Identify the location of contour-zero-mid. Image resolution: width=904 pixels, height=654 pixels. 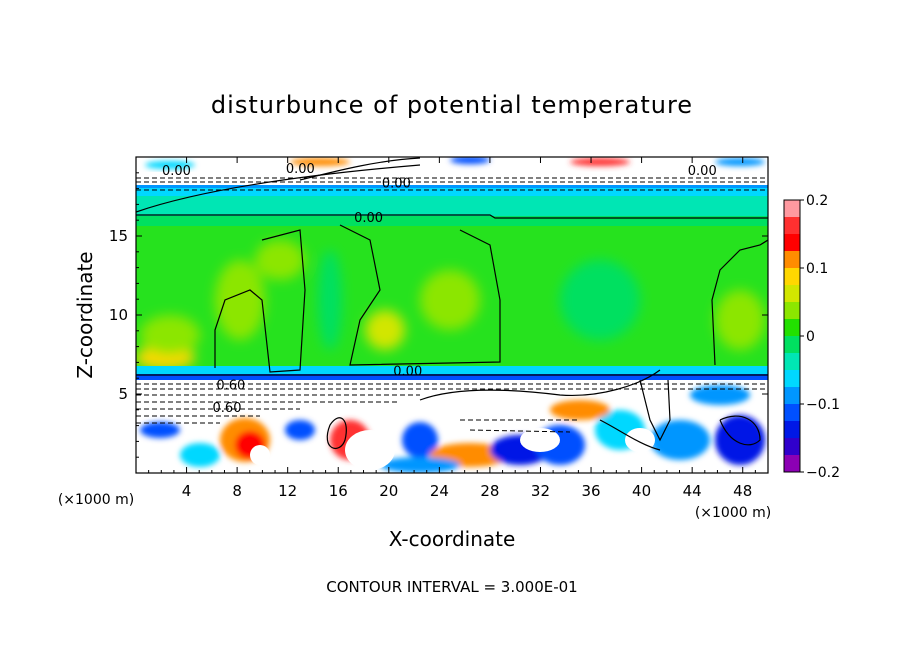
(420, 295).